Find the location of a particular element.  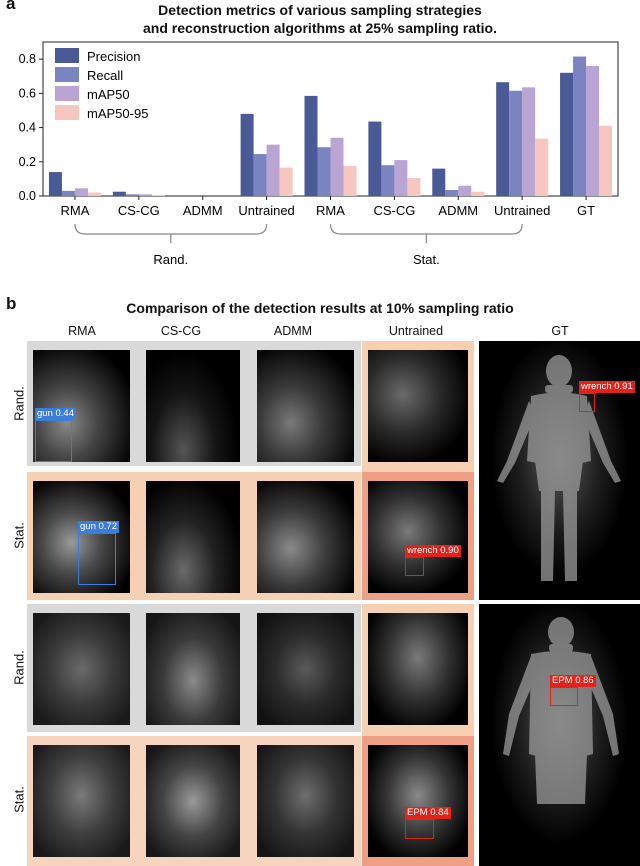

detection-label: EPM 0.86 is located at coordinates (573, 681).